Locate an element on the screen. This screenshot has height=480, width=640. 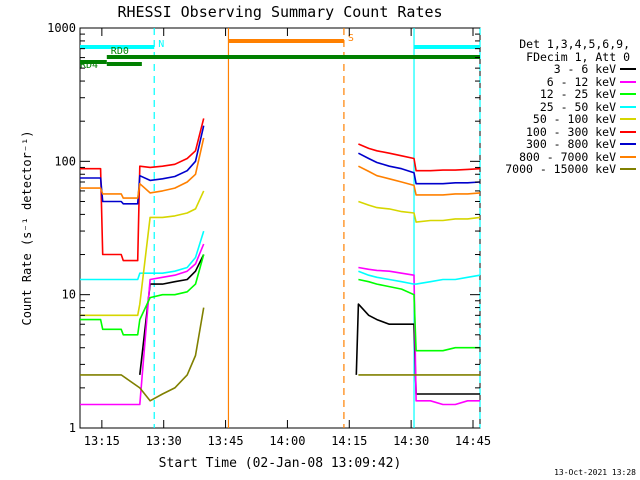
status-bar-label: RD4 is located at coordinates (89, 65).